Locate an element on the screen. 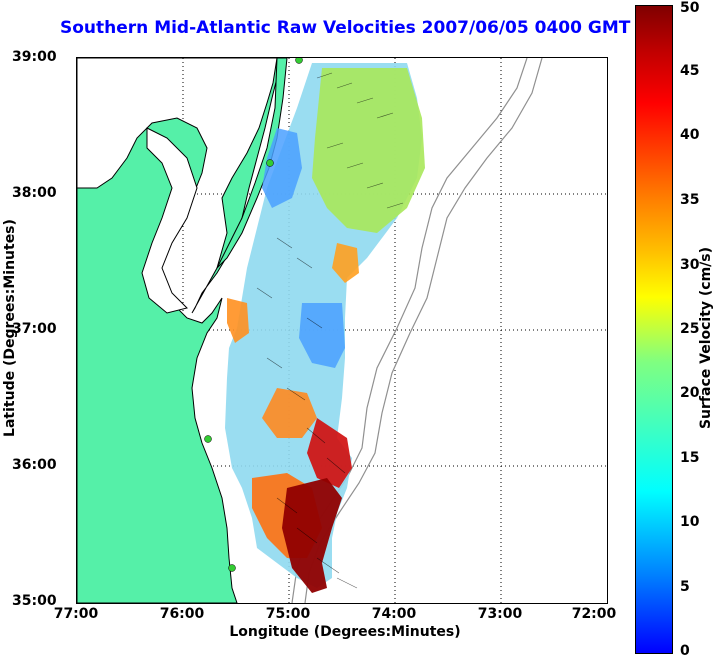 The image size is (724, 659). colorbar-tick: 35 is located at coordinates (690, 200).